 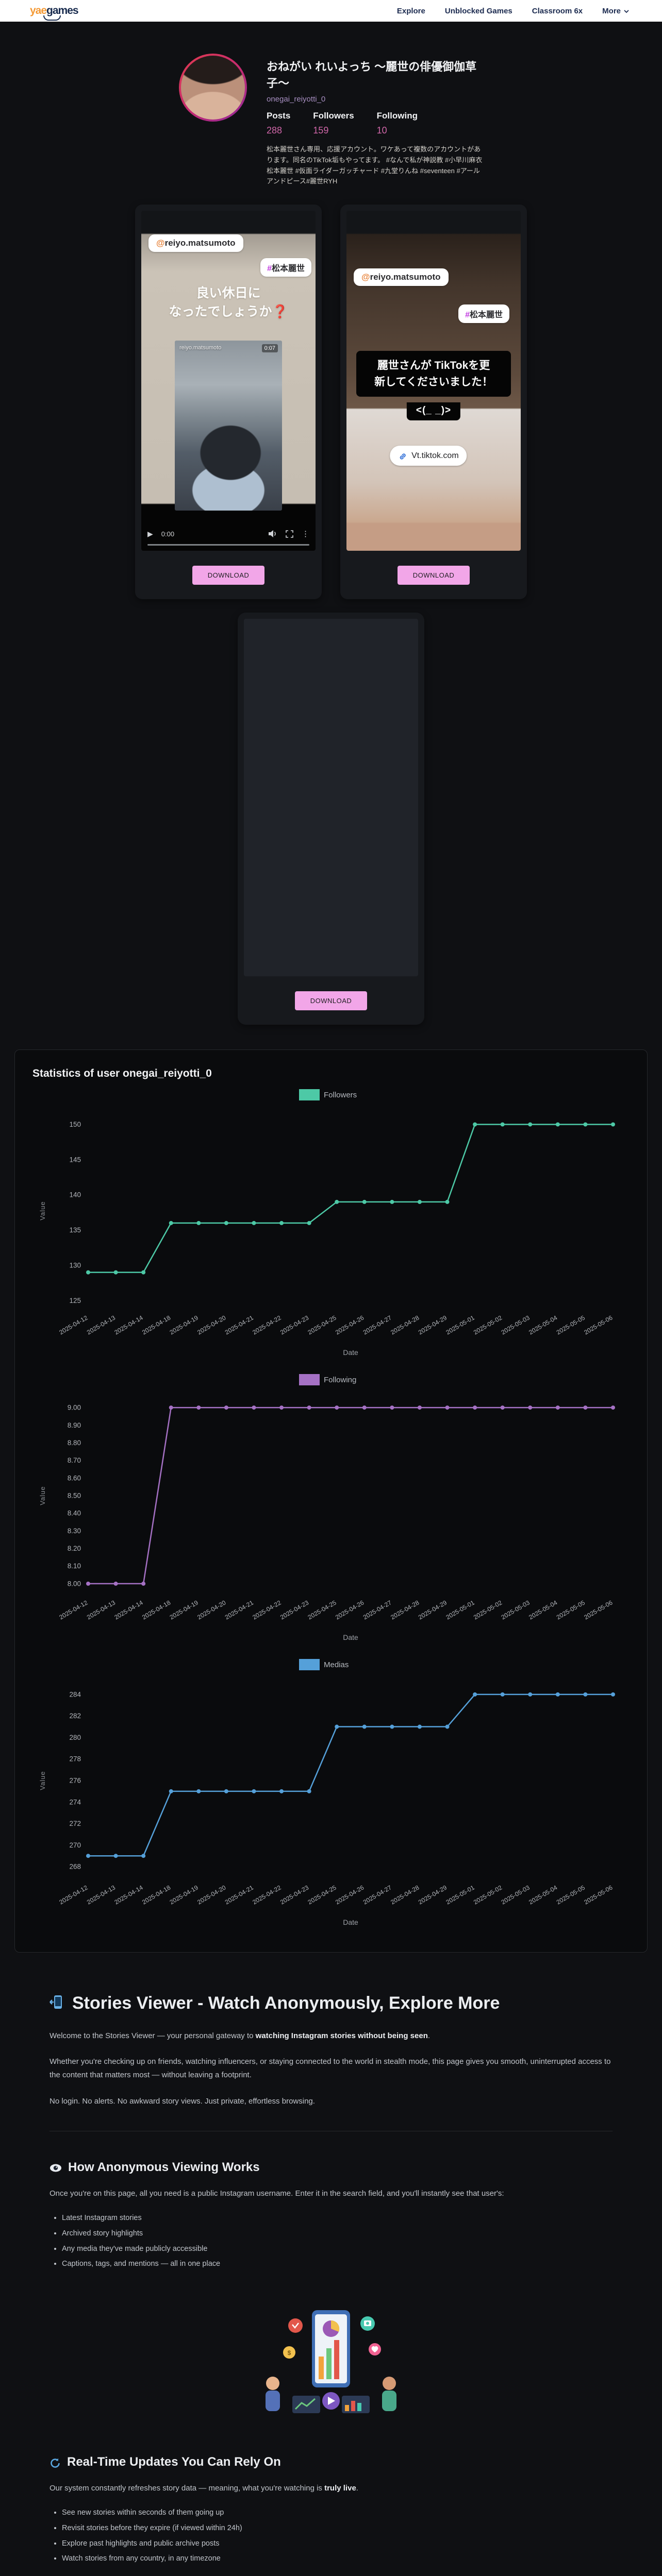 I want to click on svg-text: 2025-04-23, so click(x=294, y=1610).